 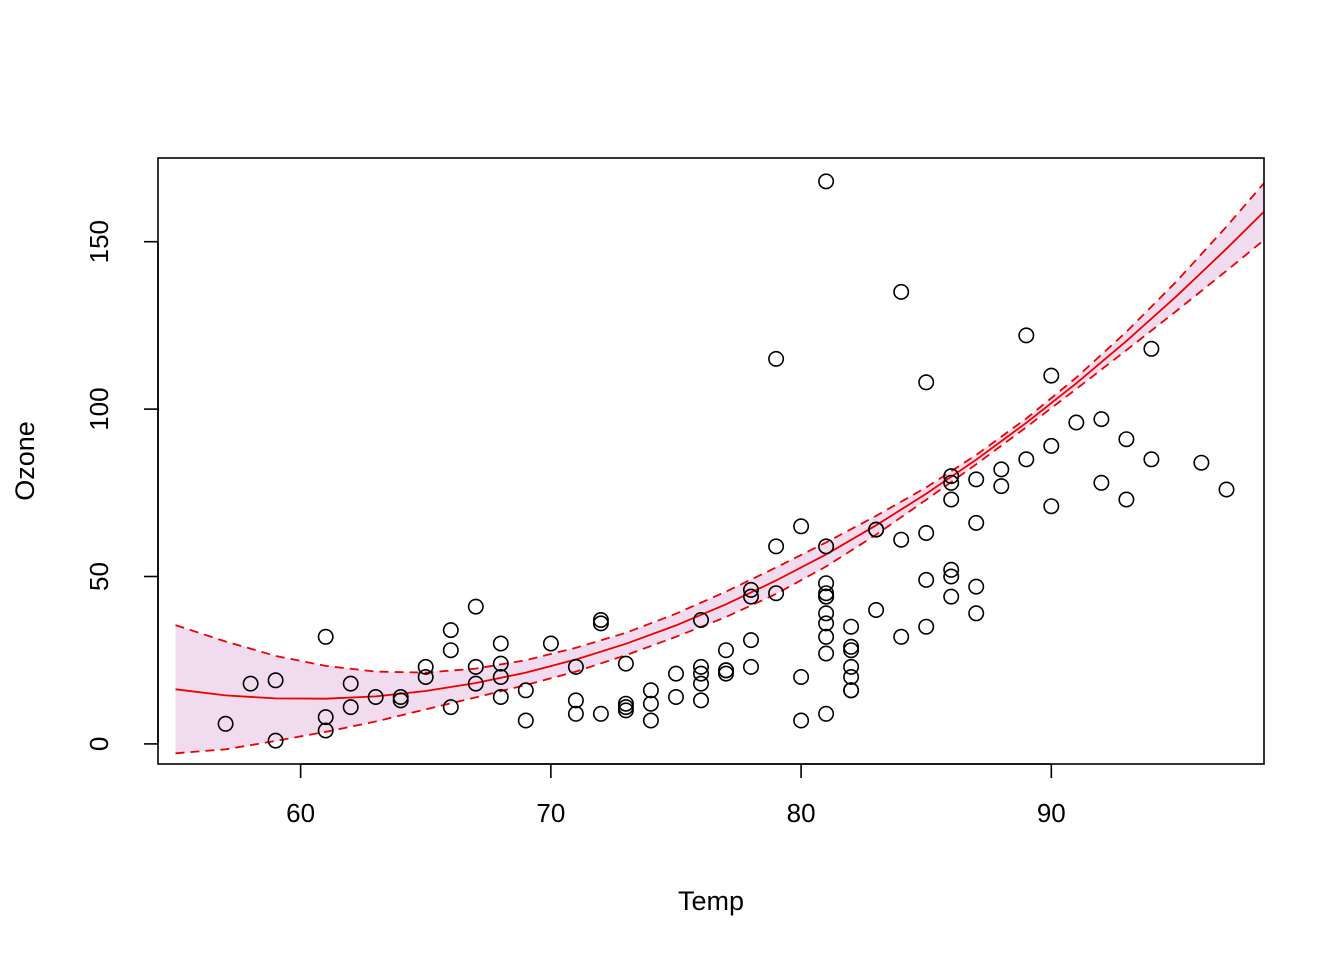 What do you see at coordinates (550, 813) in the screenshot?
I see `x-tick-label: 70` at bounding box center [550, 813].